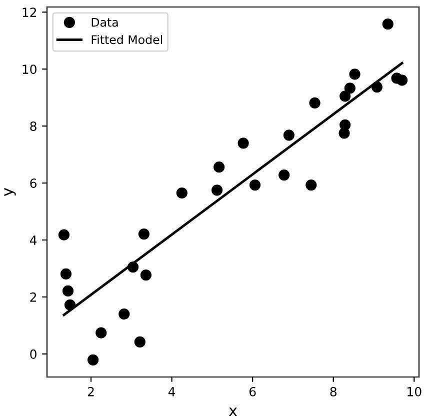 The width and height of the screenshot is (429, 420). I want to click on y-tick-label: 6, so click(33, 183).